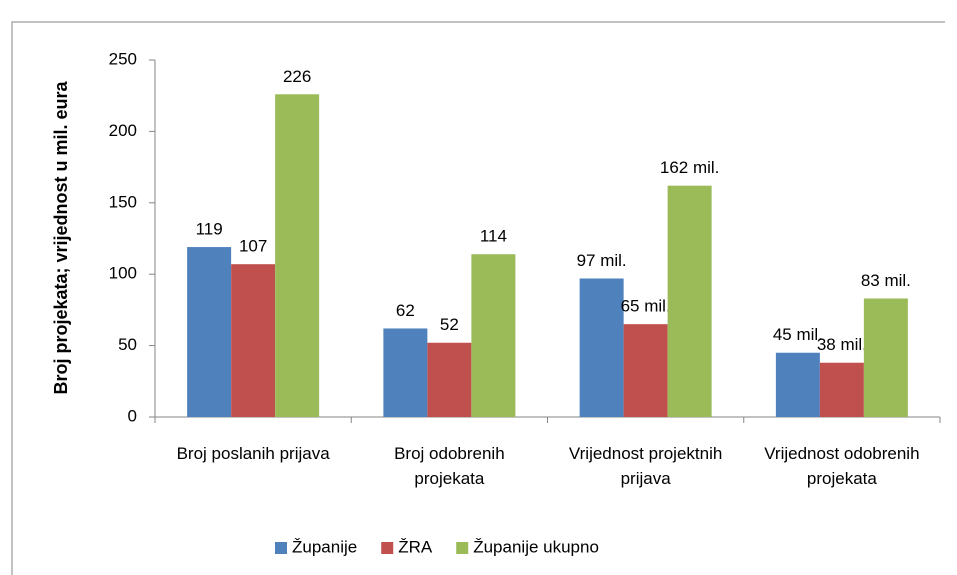 This screenshot has width=957, height=575. What do you see at coordinates (123, 130) in the screenshot?
I see `y-tick-label: 200` at bounding box center [123, 130].